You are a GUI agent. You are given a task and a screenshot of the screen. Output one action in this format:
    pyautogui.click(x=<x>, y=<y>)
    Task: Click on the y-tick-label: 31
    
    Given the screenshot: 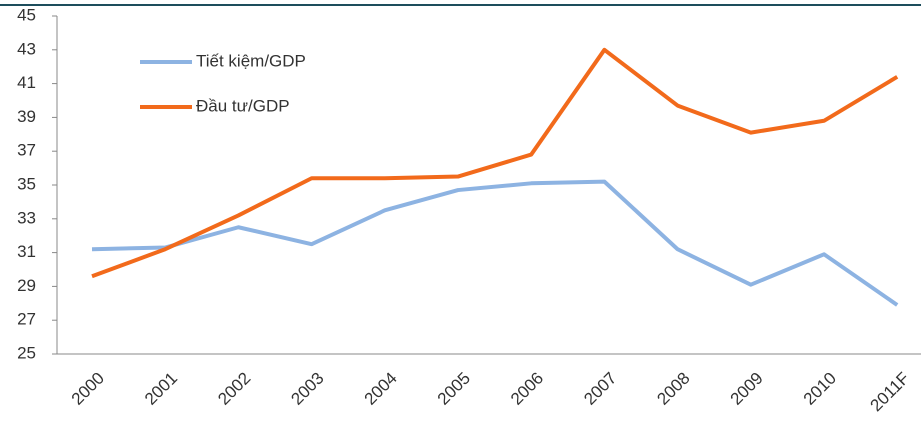 What is the action you would take?
    pyautogui.click(x=26, y=251)
    